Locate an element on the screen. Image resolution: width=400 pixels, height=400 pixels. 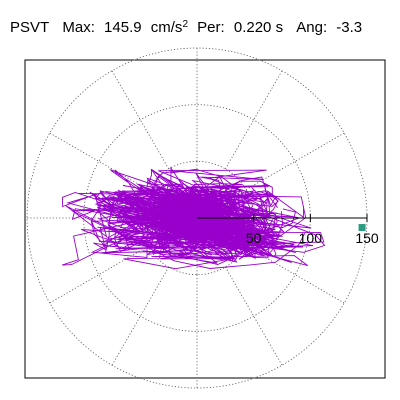
radial-tick-label-50: 50 is located at coordinates (254, 238).